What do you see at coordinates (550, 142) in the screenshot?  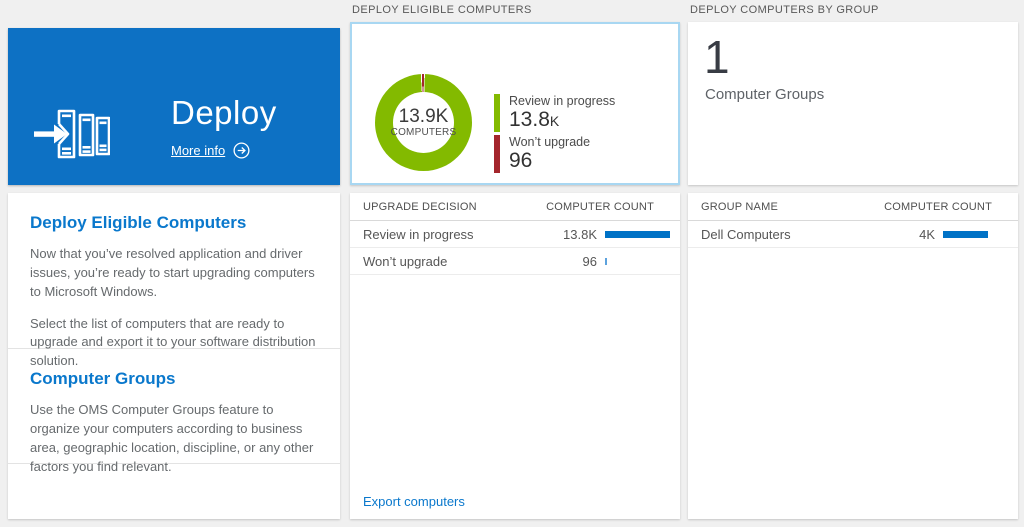 I see `legend-label: Won’t upgrade` at bounding box center [550, 142].